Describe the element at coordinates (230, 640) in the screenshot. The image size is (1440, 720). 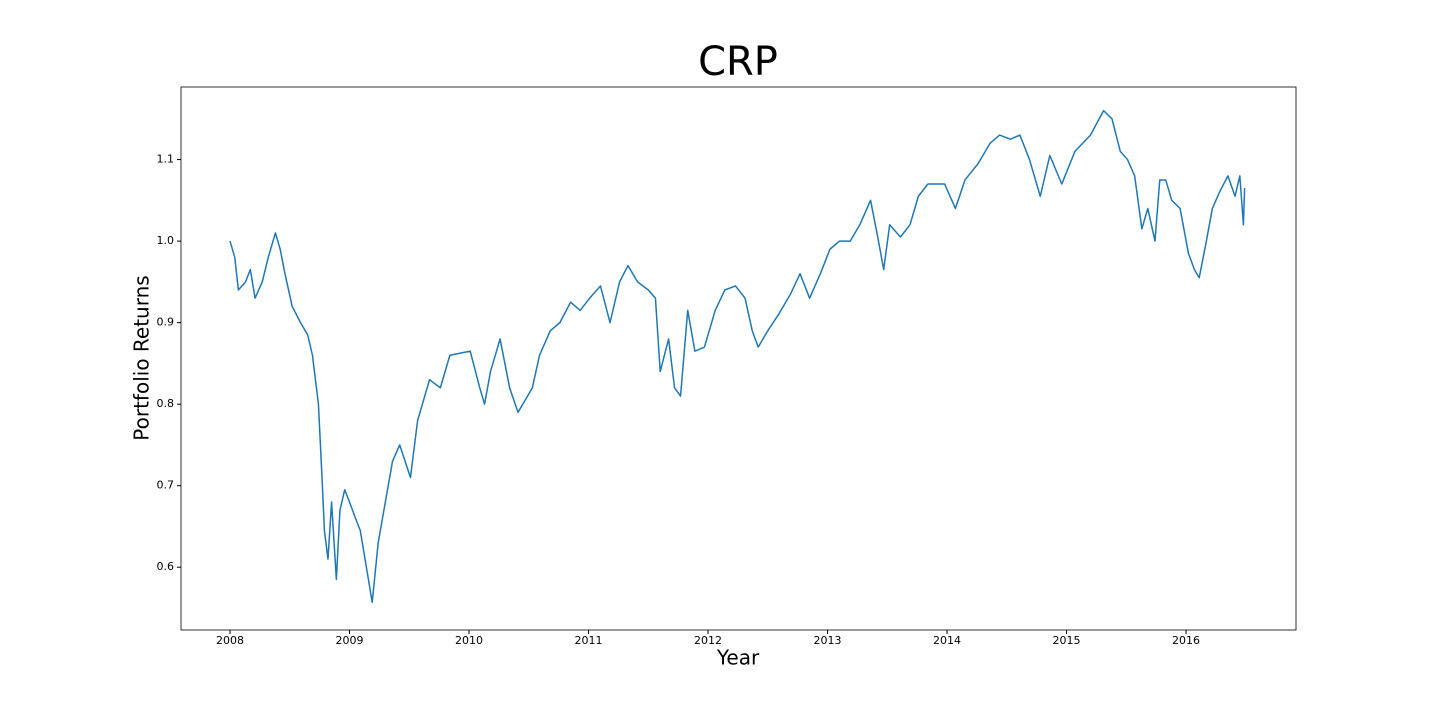
I see `x-tick-label: 2008` at that location.